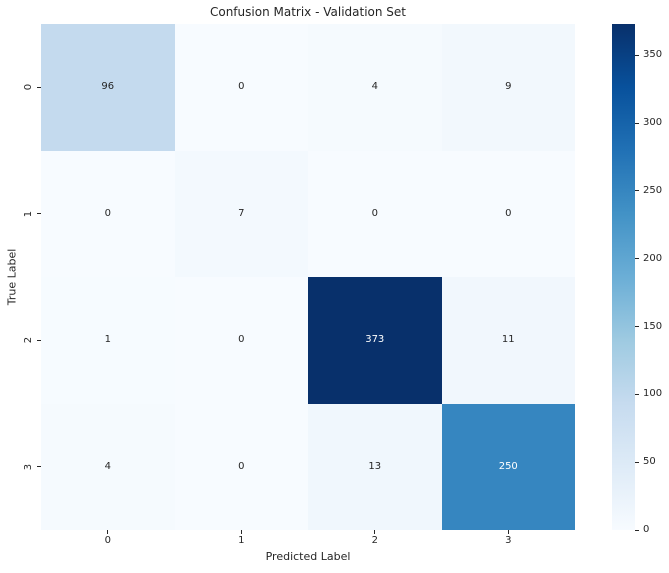 Image resolution: width=669 pixels, height=573 pixels. Describe the element at coordinates (28, 87) in the screenshot. I see `y-tick-label: 0` at that location.